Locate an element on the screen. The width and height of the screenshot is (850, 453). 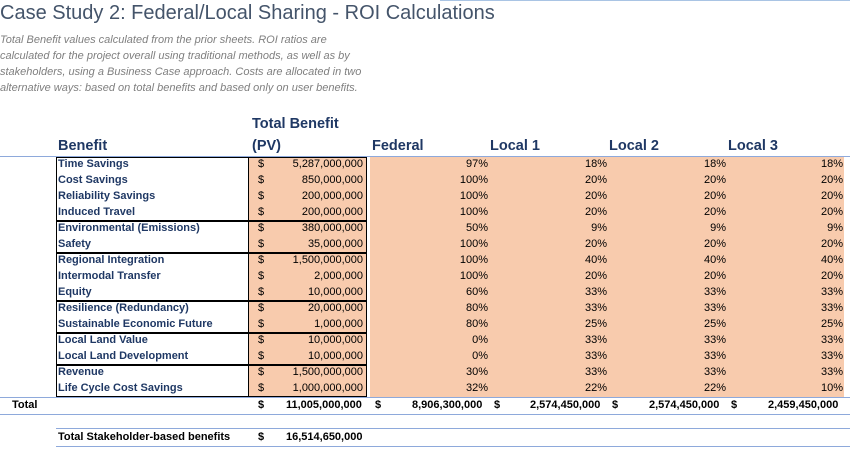
header-local2: Local 2 is located at coordinates (634, 146).